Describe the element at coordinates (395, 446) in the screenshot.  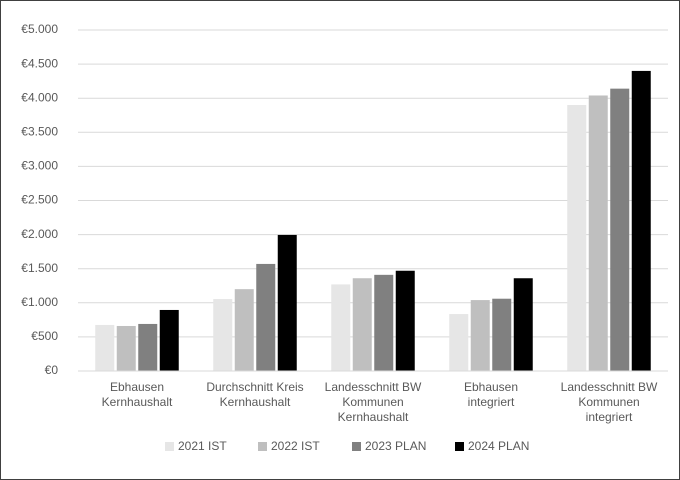
I see `legend-label: 2023 PLAN` at that location.